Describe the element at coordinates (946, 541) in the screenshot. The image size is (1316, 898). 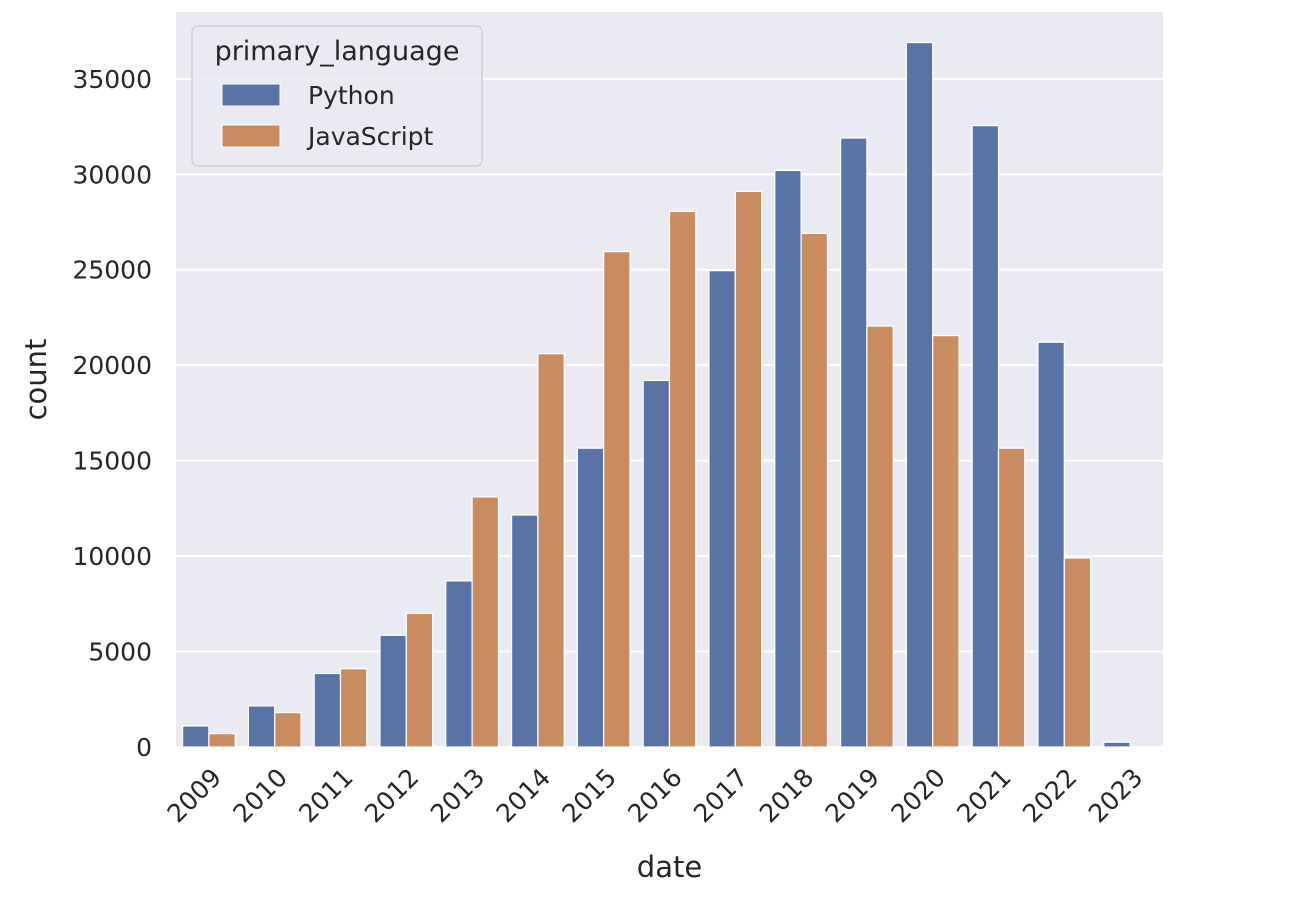
I see `bar-javascript-2020` at that location.